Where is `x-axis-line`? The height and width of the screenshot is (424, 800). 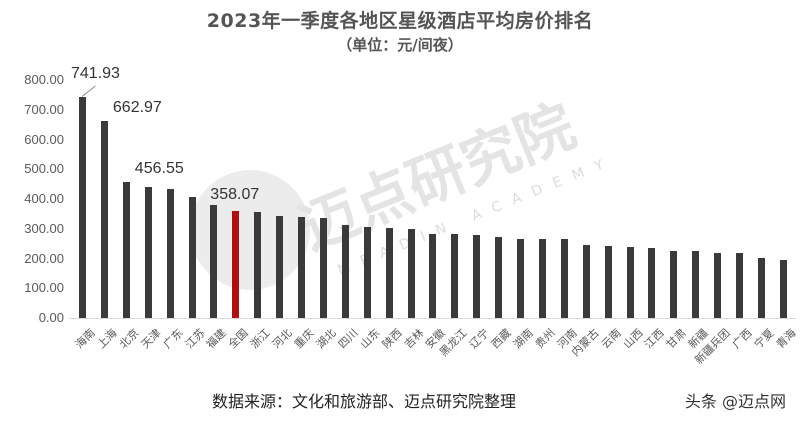 x-axis-line is located at coordinates (433, 318).